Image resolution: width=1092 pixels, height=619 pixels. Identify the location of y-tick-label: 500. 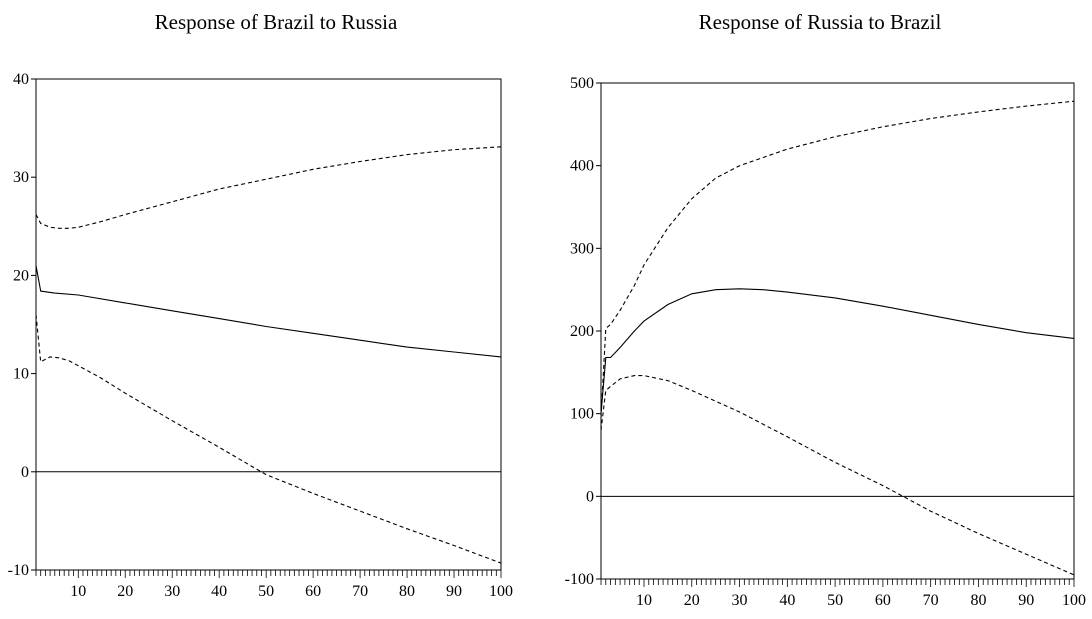
(582, 83).